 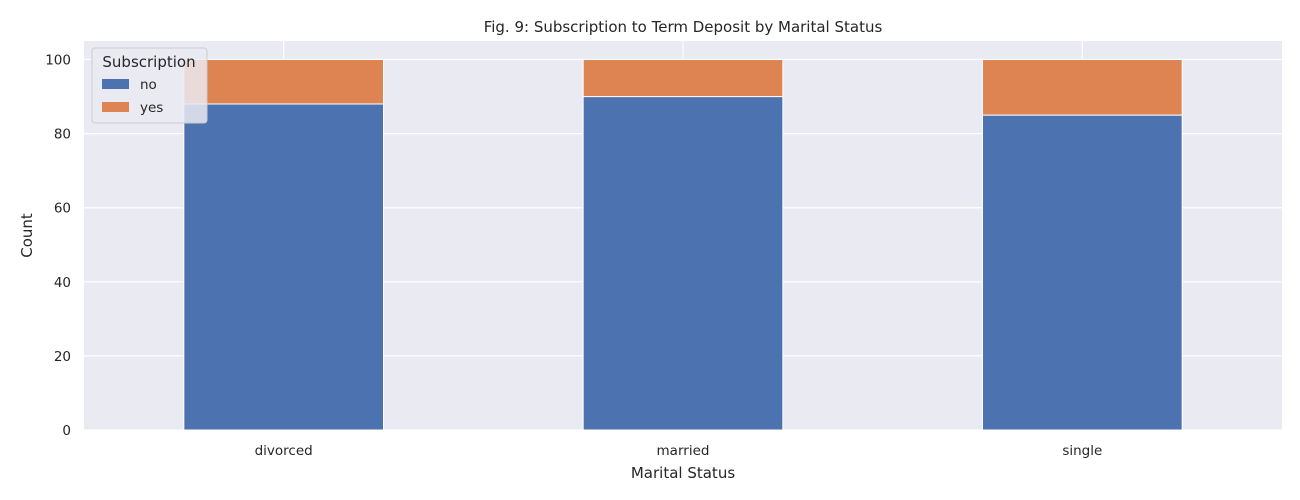 What do you see at coordinates (115, 84) in the screenshot?
I see `legend-swatch-no` at bounding box center [115, 84].